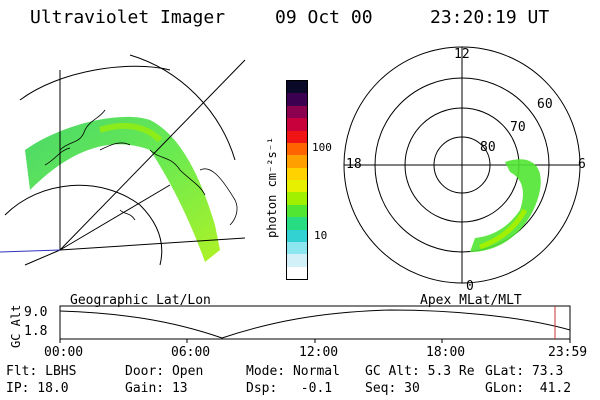 The height and width of the screenshot is (400, 600). I want to click on lat-label-80: 80, so click(488, 147).